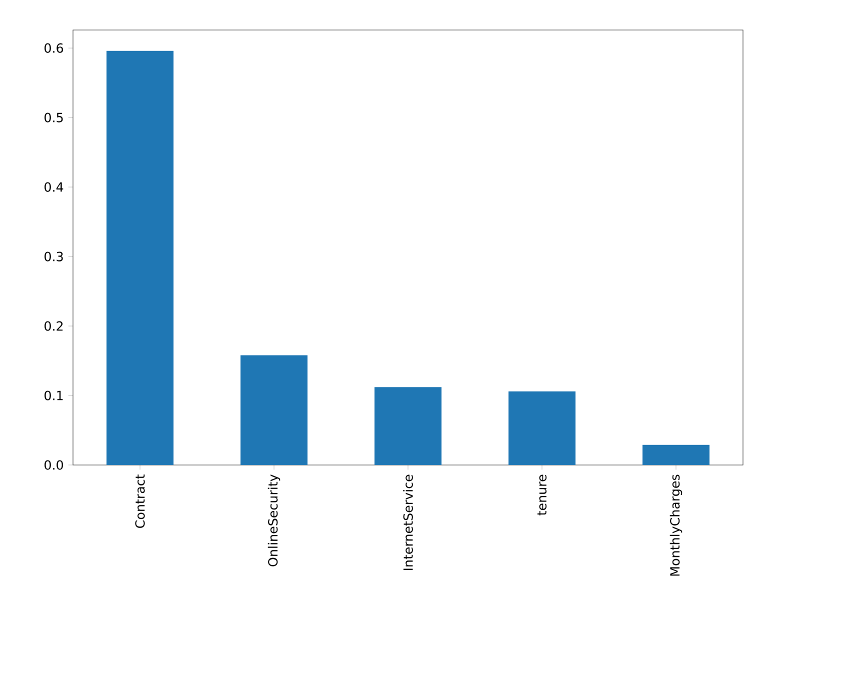 This screenshot has width=858, height=688. I want to click on y-tick-label: 0.4, so click(54, 187).